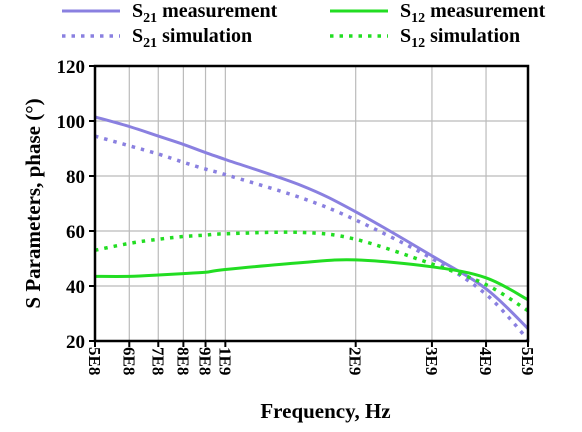  Describe the element at coordinates (75, 177) in the screenshot. I see `y-tick-label: 80` at that location.